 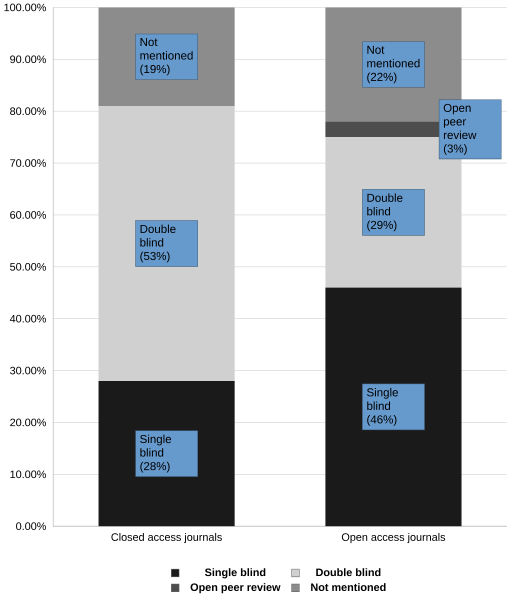 I want to click on y-tick-label: 20.00%, so click(x=28, y=422).